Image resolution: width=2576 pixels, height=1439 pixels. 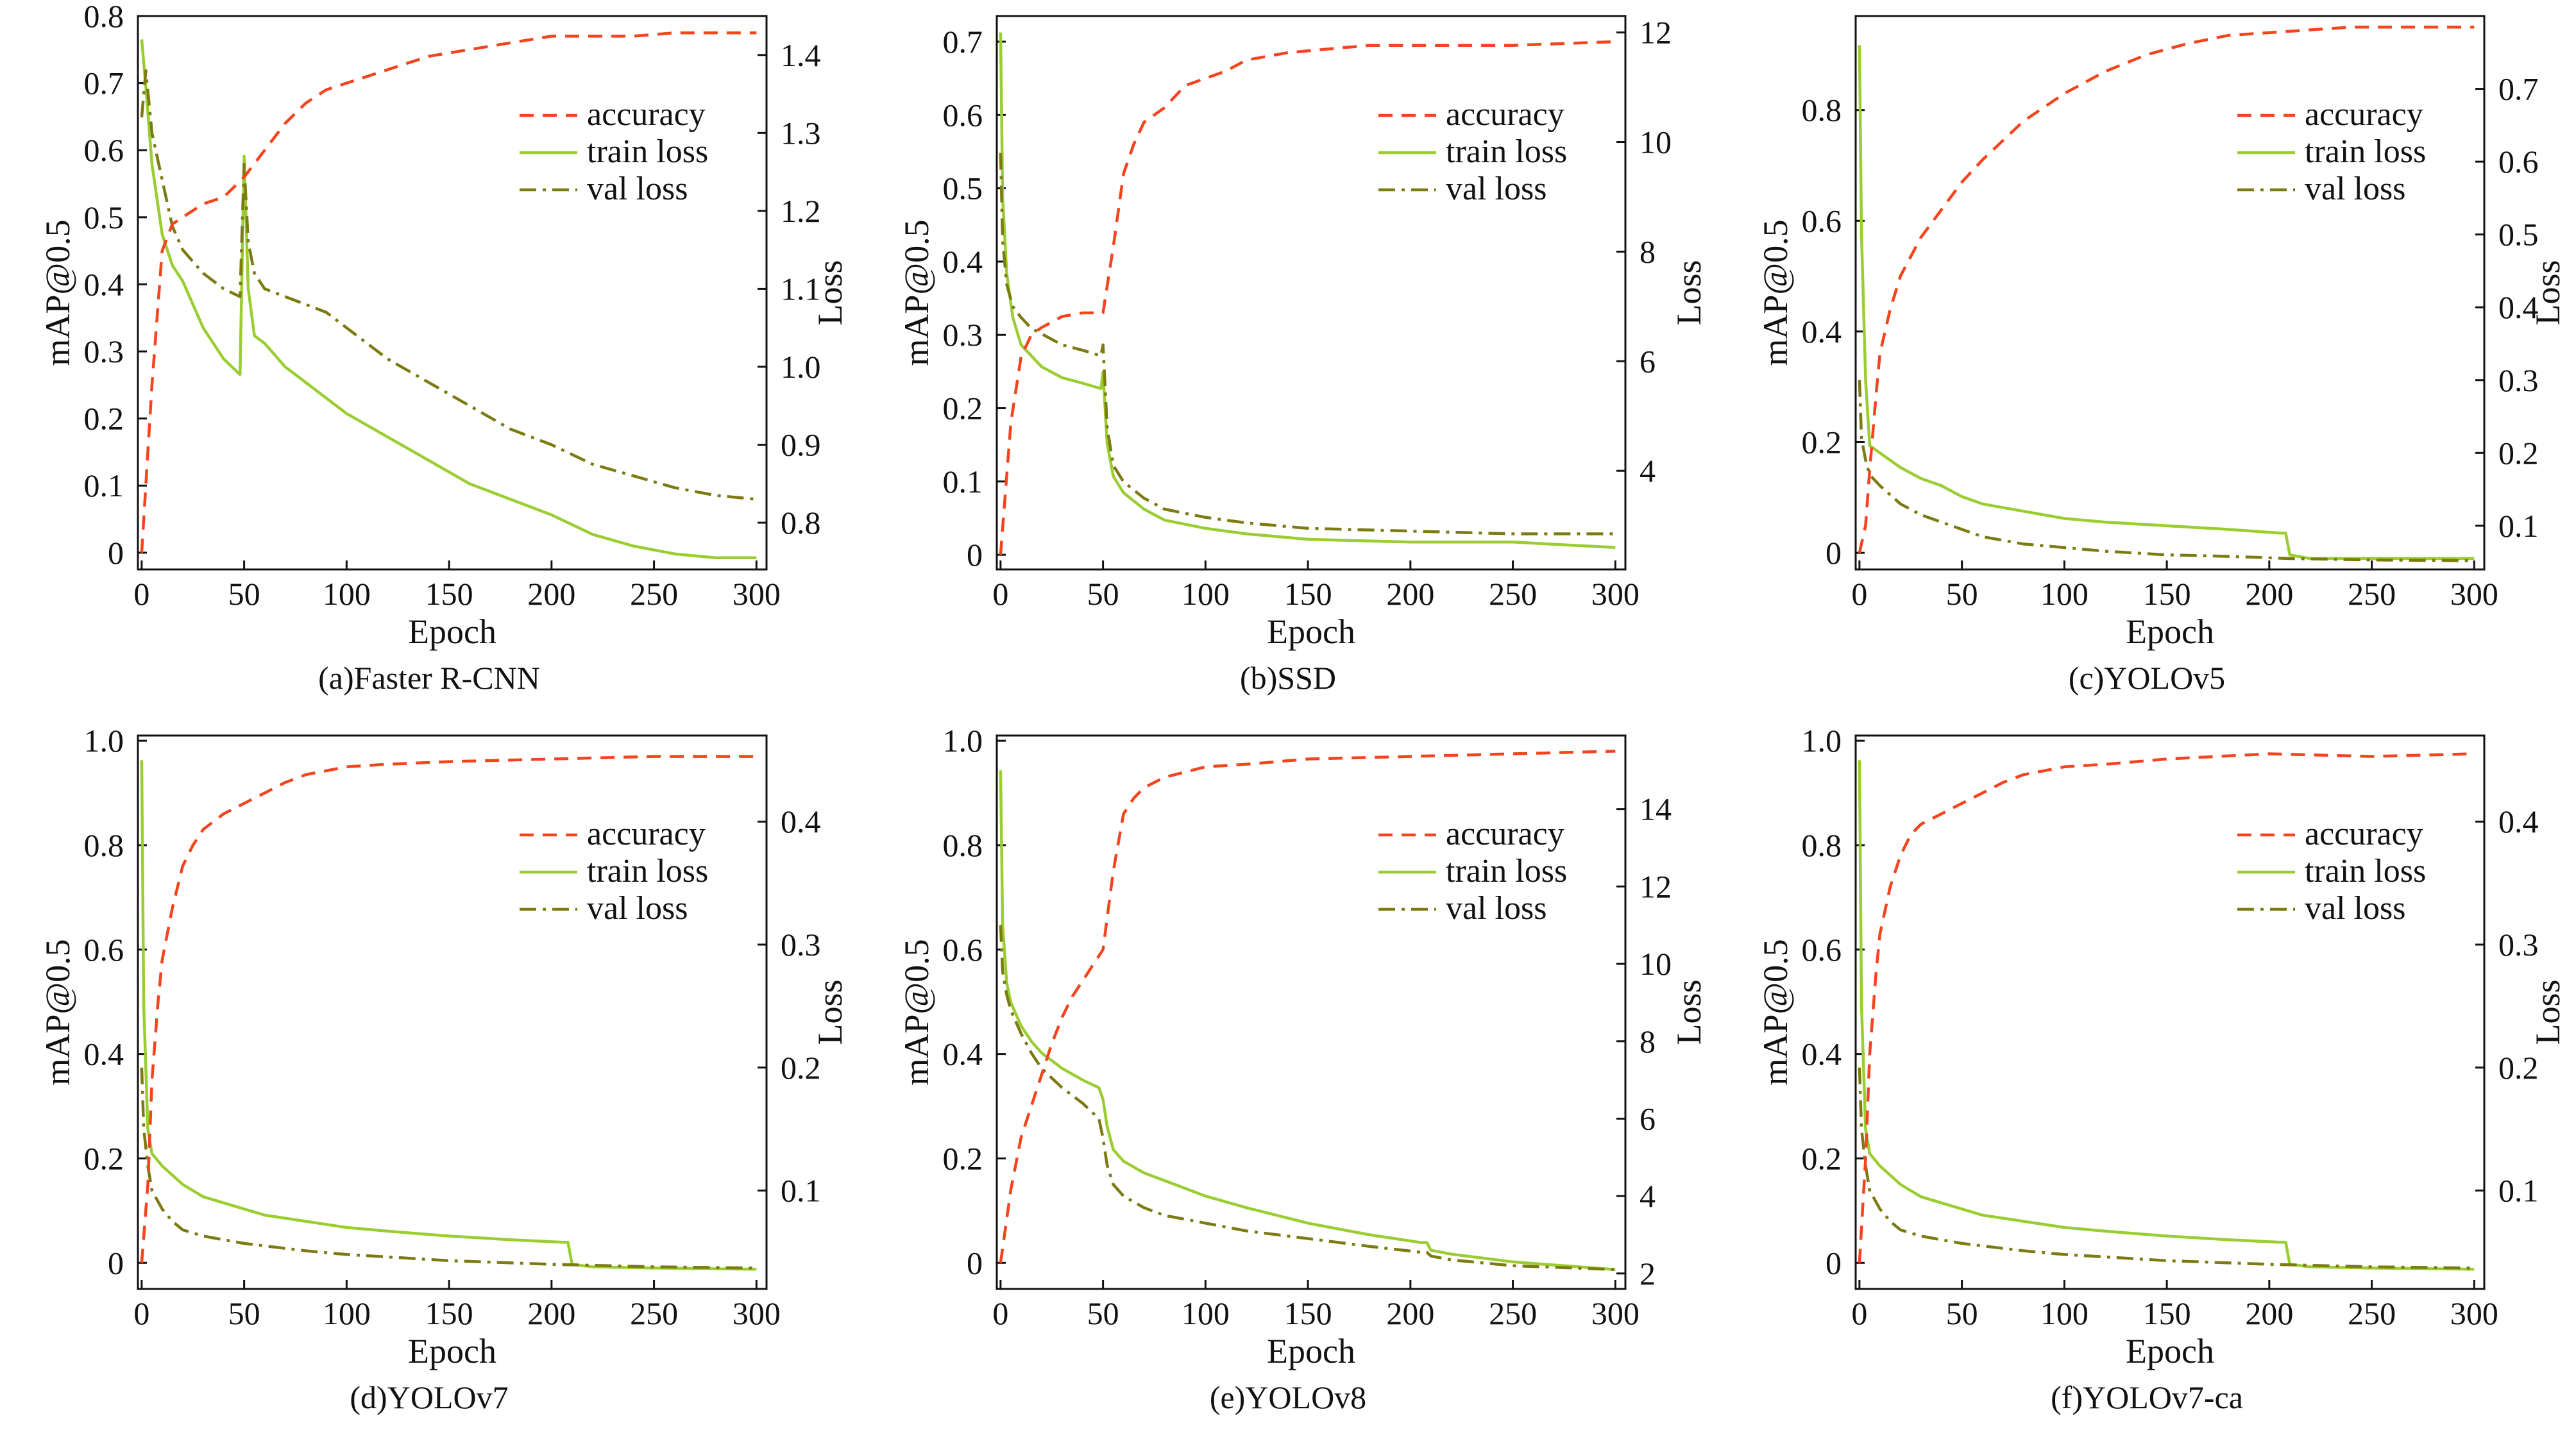 I want to click on legend-label-accuracy: accuracy, so click(x=2364, y=834).